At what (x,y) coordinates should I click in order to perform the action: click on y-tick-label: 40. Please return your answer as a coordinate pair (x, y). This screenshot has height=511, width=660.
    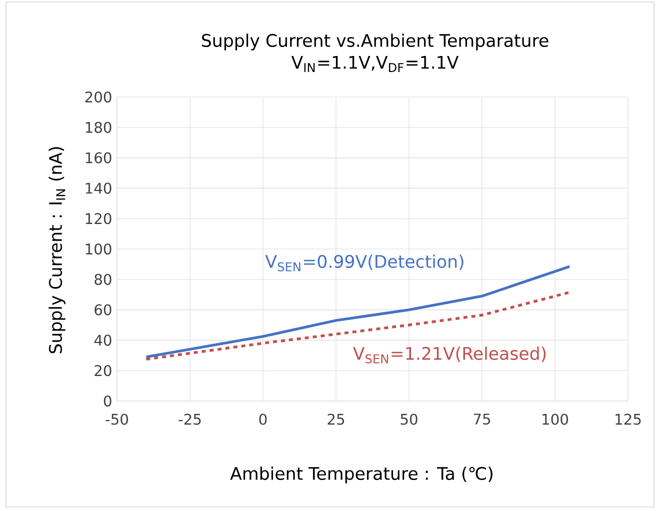
    Looking at the image, I should click on (103, 340).